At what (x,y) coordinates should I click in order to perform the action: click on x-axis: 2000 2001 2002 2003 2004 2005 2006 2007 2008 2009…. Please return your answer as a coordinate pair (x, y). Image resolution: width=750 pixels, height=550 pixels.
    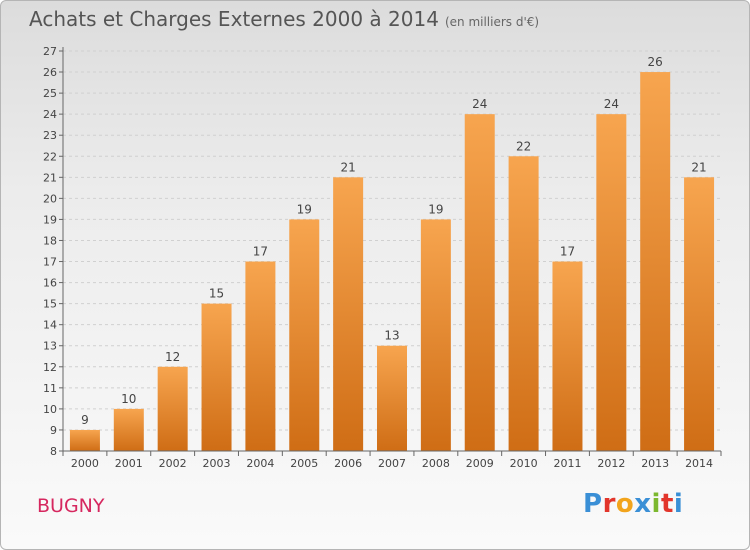
    Looking at the image, I should click on (392, 460).